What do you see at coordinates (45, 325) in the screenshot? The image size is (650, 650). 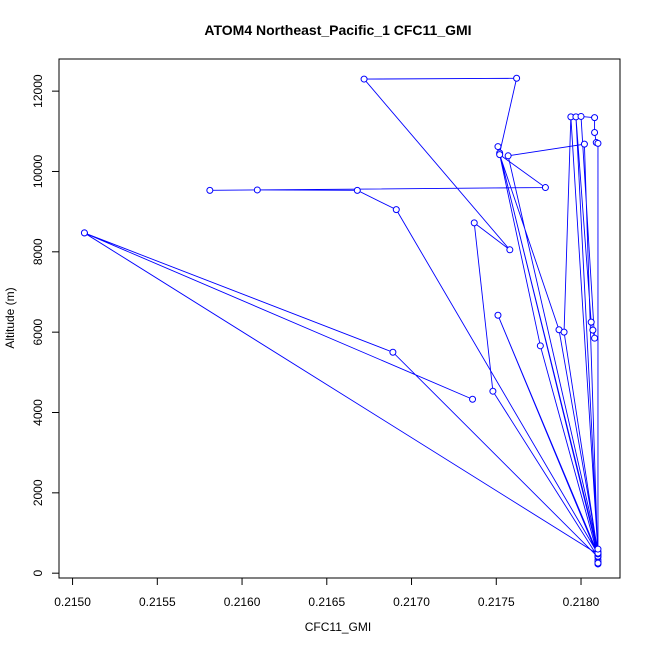 I see `y-axis: 0 2000 4000 6000 8000 10000 12000` at bounding box center [45, 325].